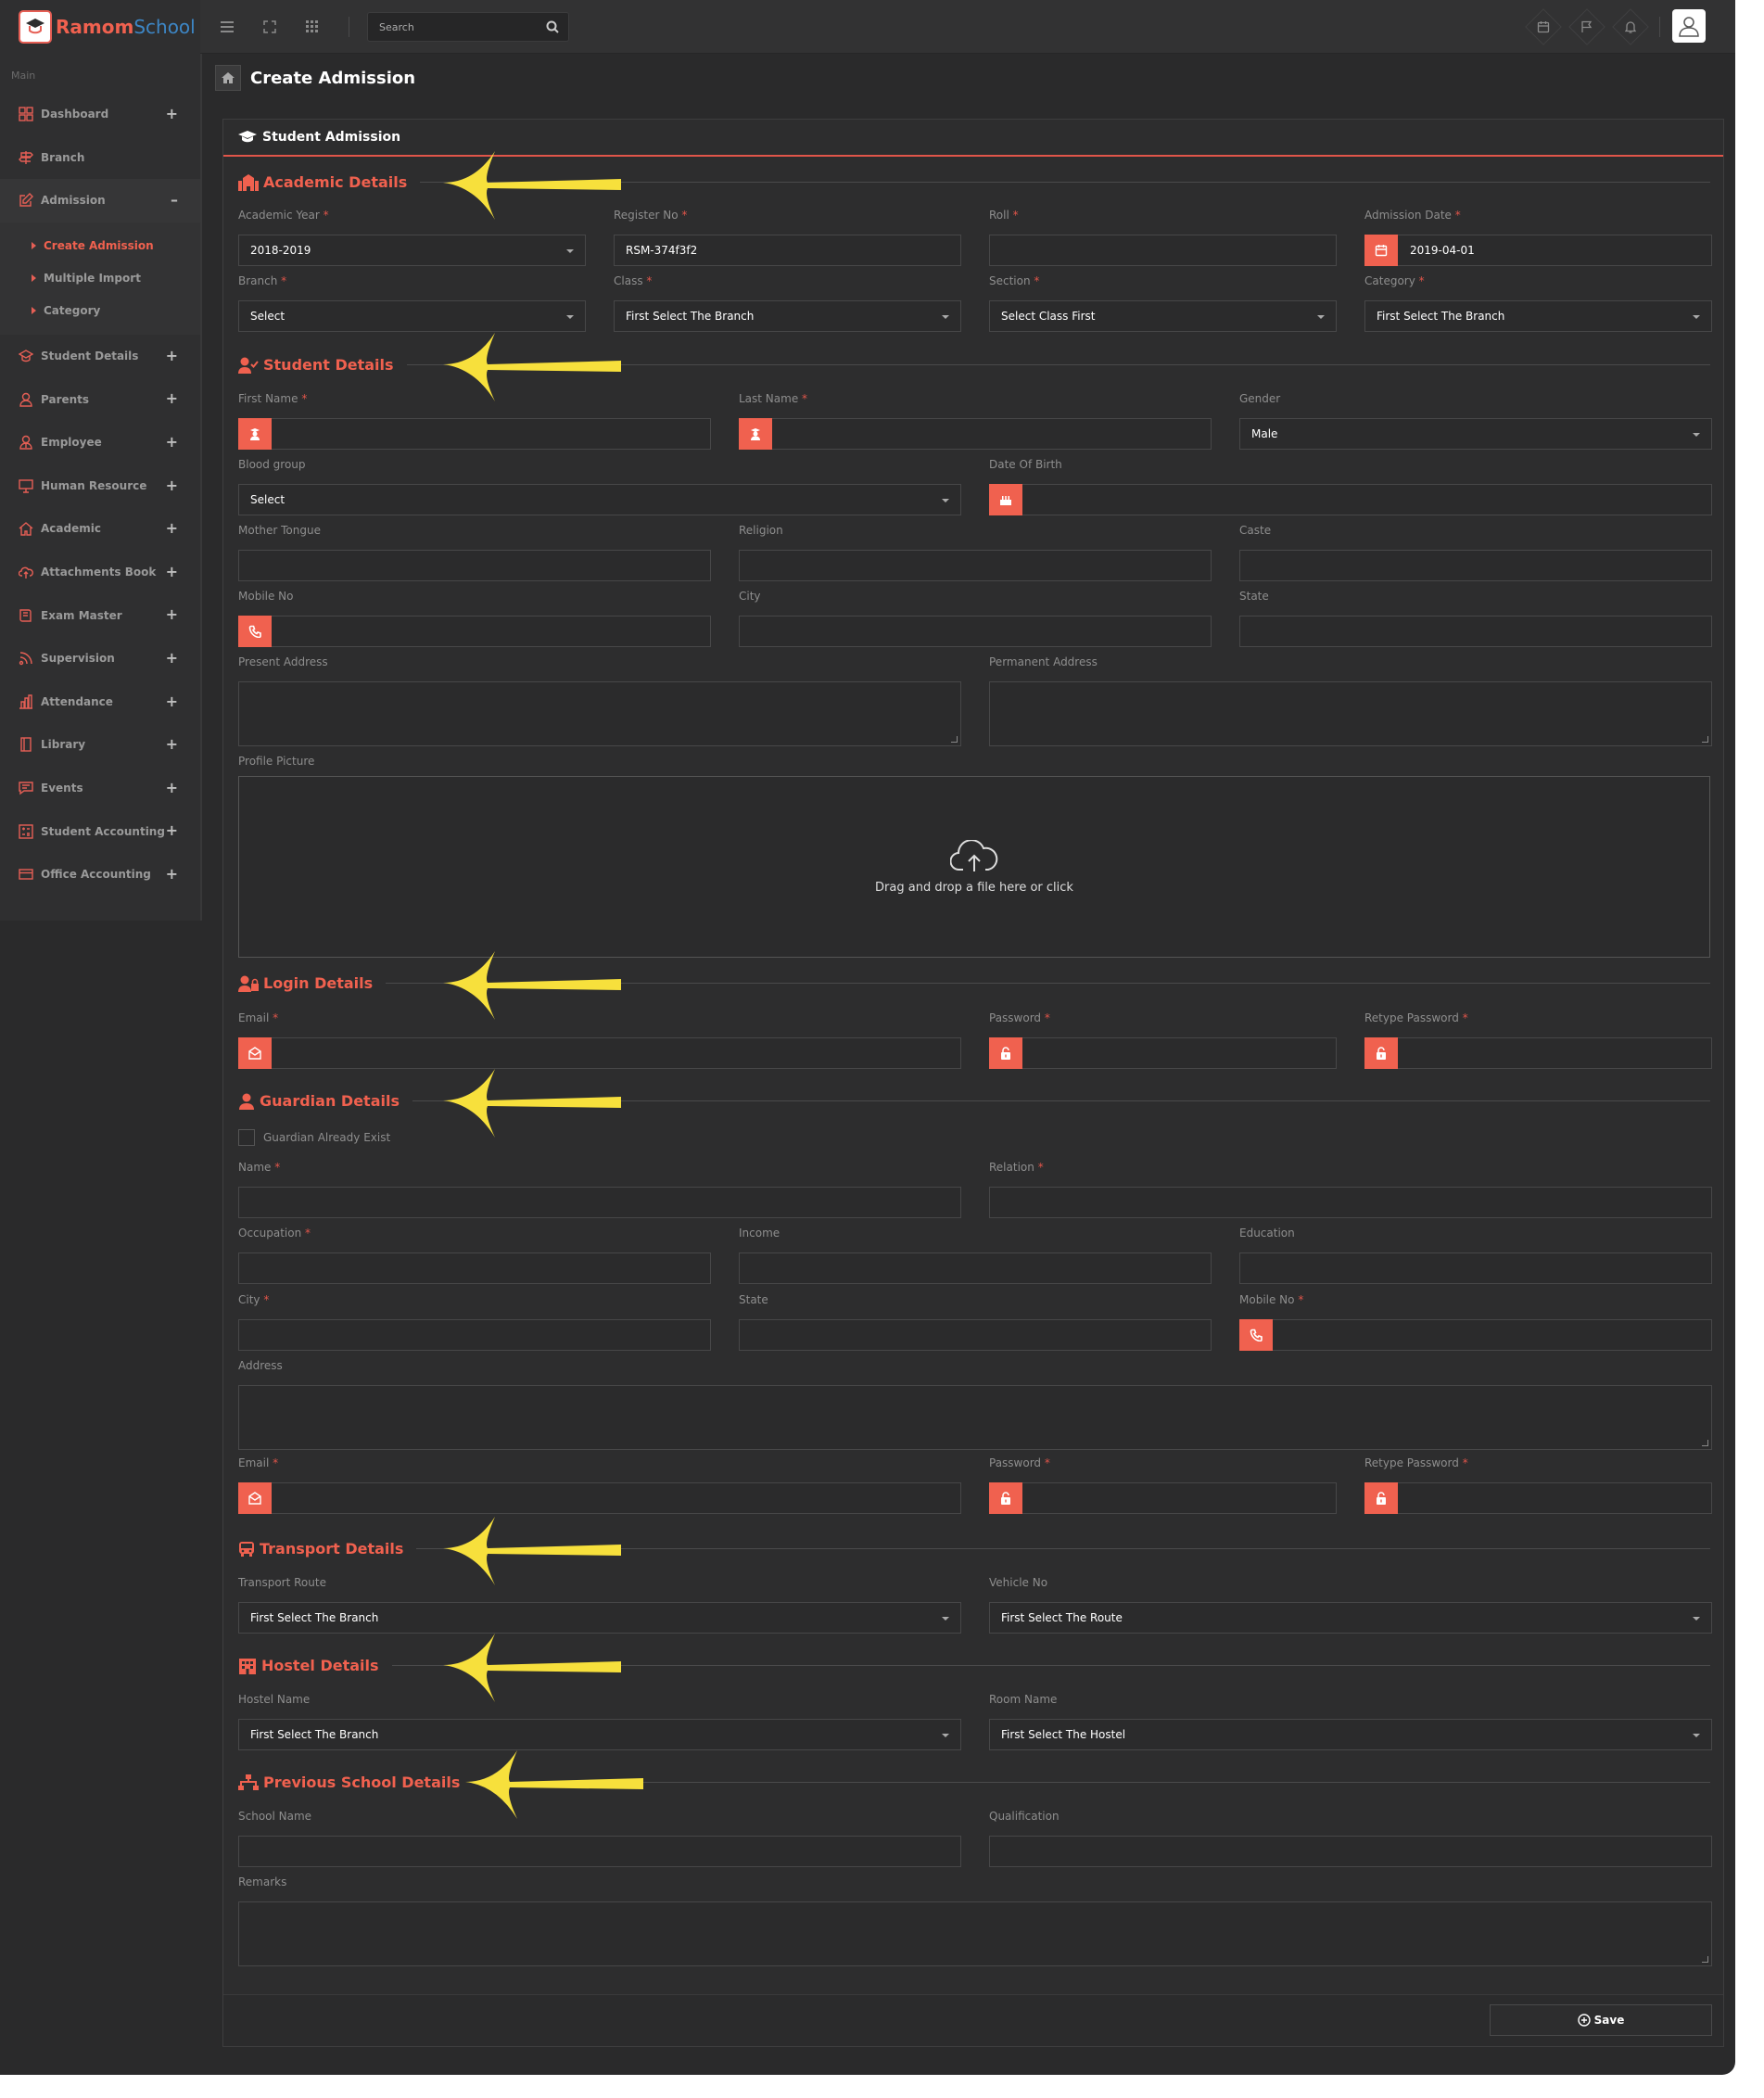  Describe the element at coordinates (600, 1202) in the screenshot. I see `guardian-name-input` at that location.